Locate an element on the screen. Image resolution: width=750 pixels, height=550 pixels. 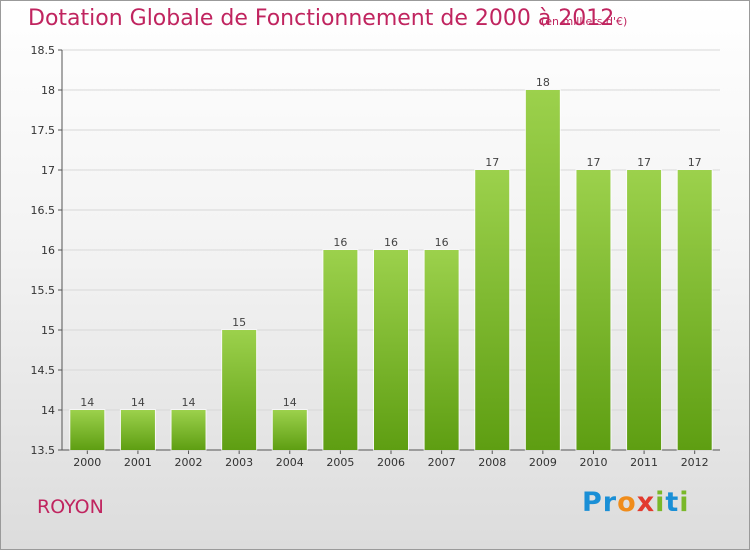
logo-letter: o is located at coordinates (627, 502).